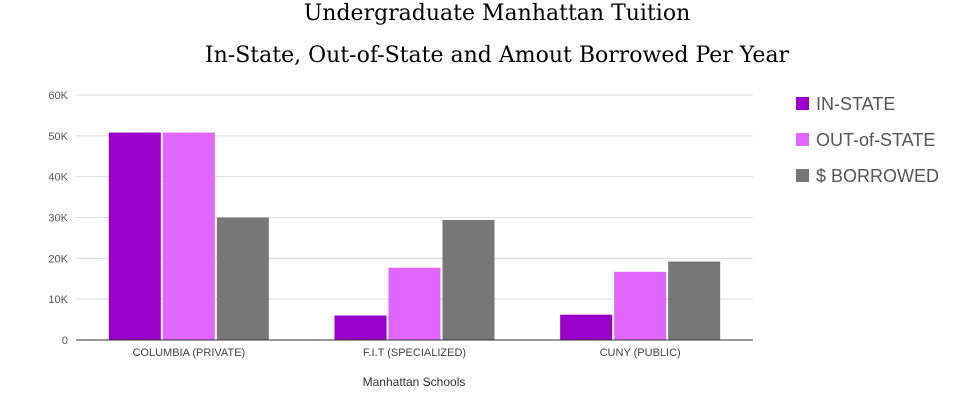 The height and width of the screenshot is (401, 975). What do you see at coordinates (875, 140) in the screenshot?
I see `legend-label: OUT-of-STATE` at bounding box center [875, 140].